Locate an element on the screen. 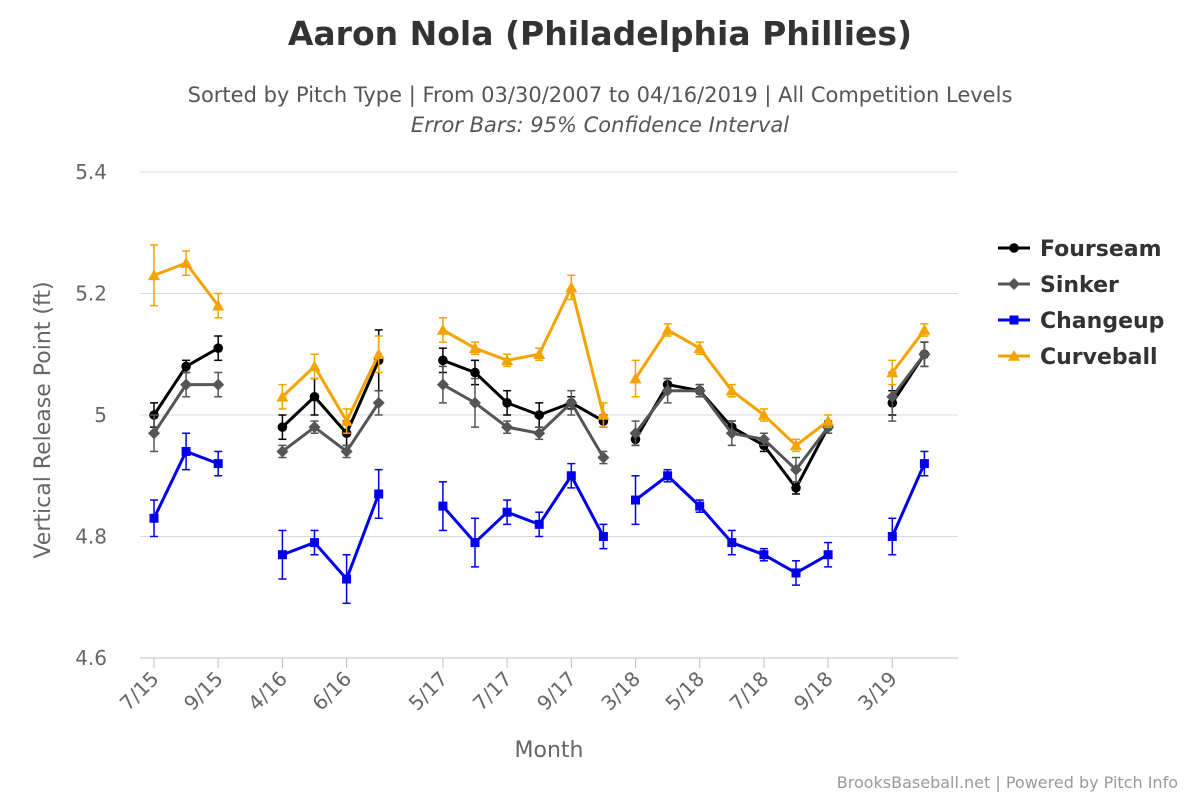  y-tick-label: 4.6 is located at coordinates (91, 658).